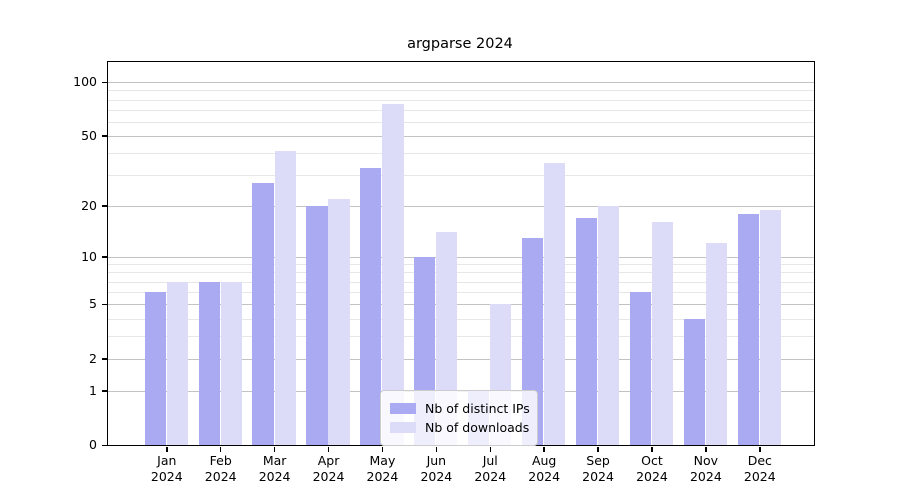 The height and width of the screenshot is (500, 900). What do you see at coordinates (89, 135) in the screenshot?
I see `y-axis-tick-label: 50` at bounding box center [89, 135].